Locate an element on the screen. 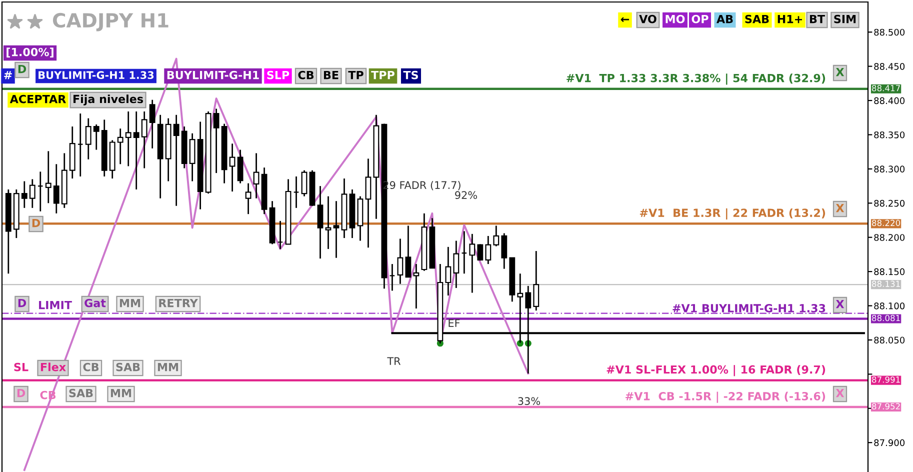  annotation: RETRY is located at coordinates (178, 303).